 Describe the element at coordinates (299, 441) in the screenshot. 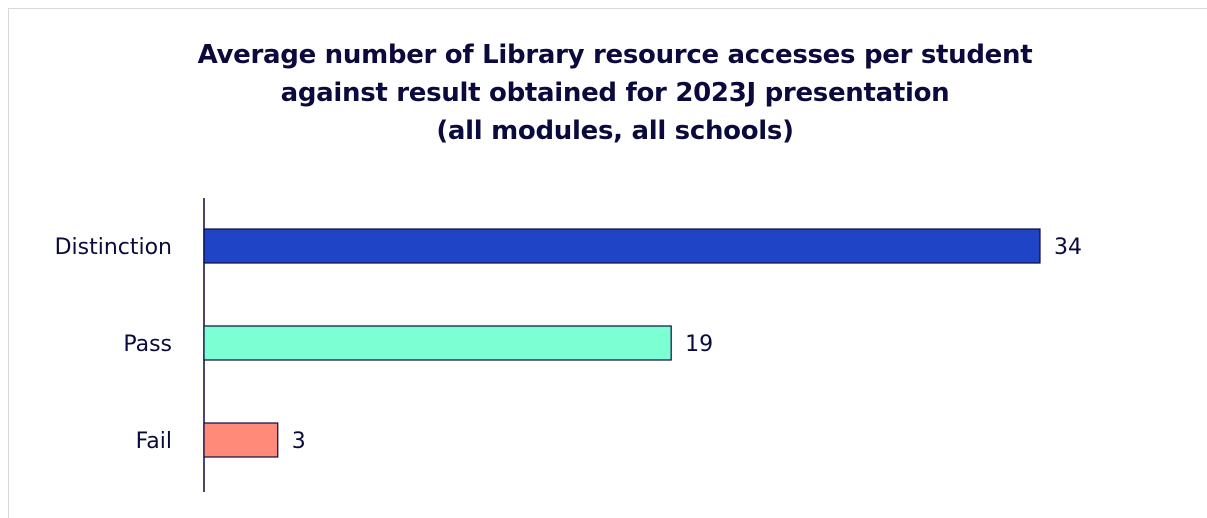

I see `value-label-fail: 3` at that location.